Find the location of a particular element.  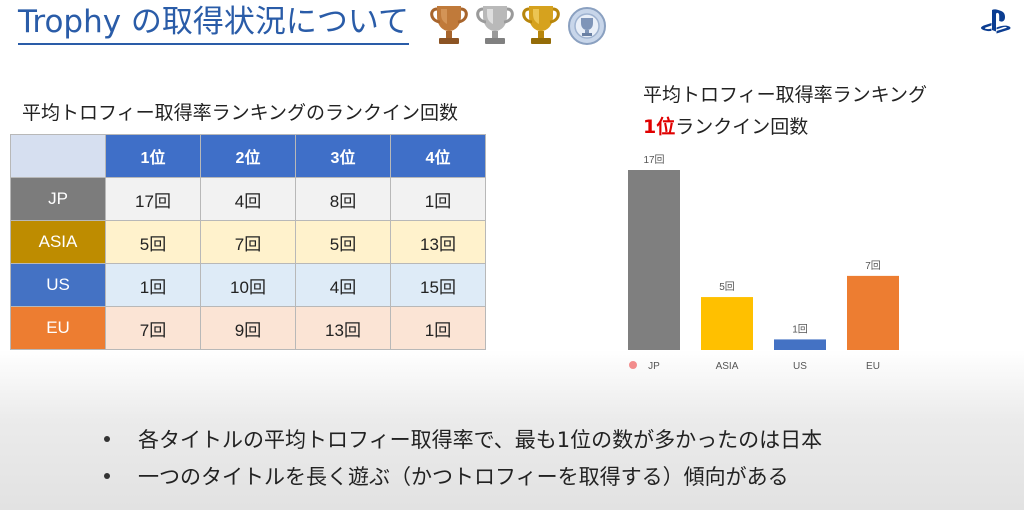

bronze-trophy-icon is located at coordinates (449, 25).